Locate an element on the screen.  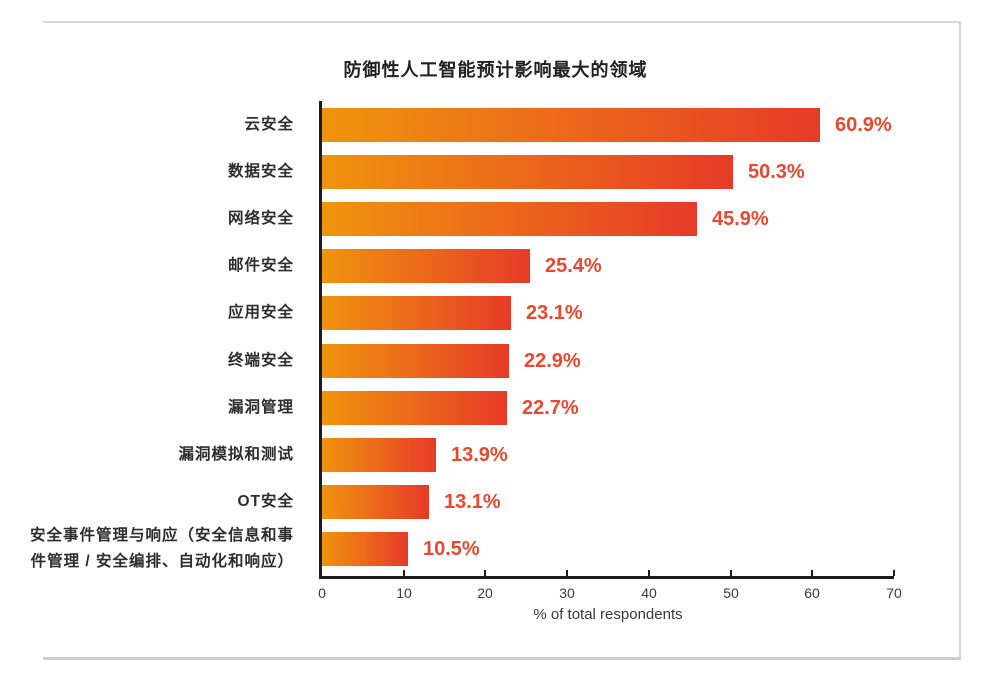
x-axis-tick-label: 0 is located at coordinates (322, 593).